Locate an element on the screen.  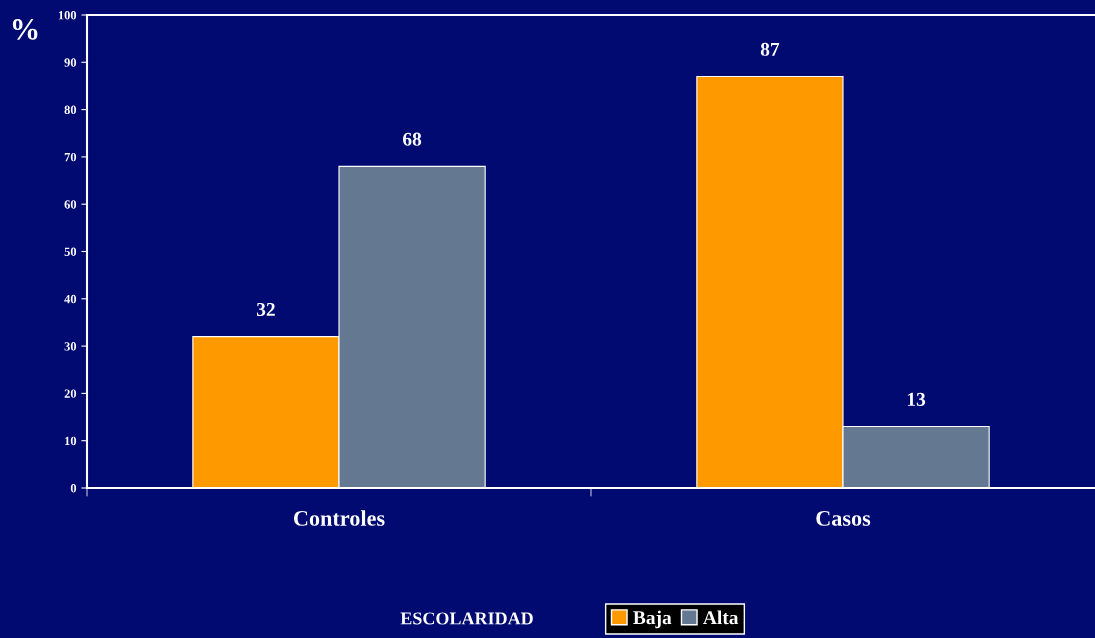
data-label: 13 is located at coordinates (916, 399).